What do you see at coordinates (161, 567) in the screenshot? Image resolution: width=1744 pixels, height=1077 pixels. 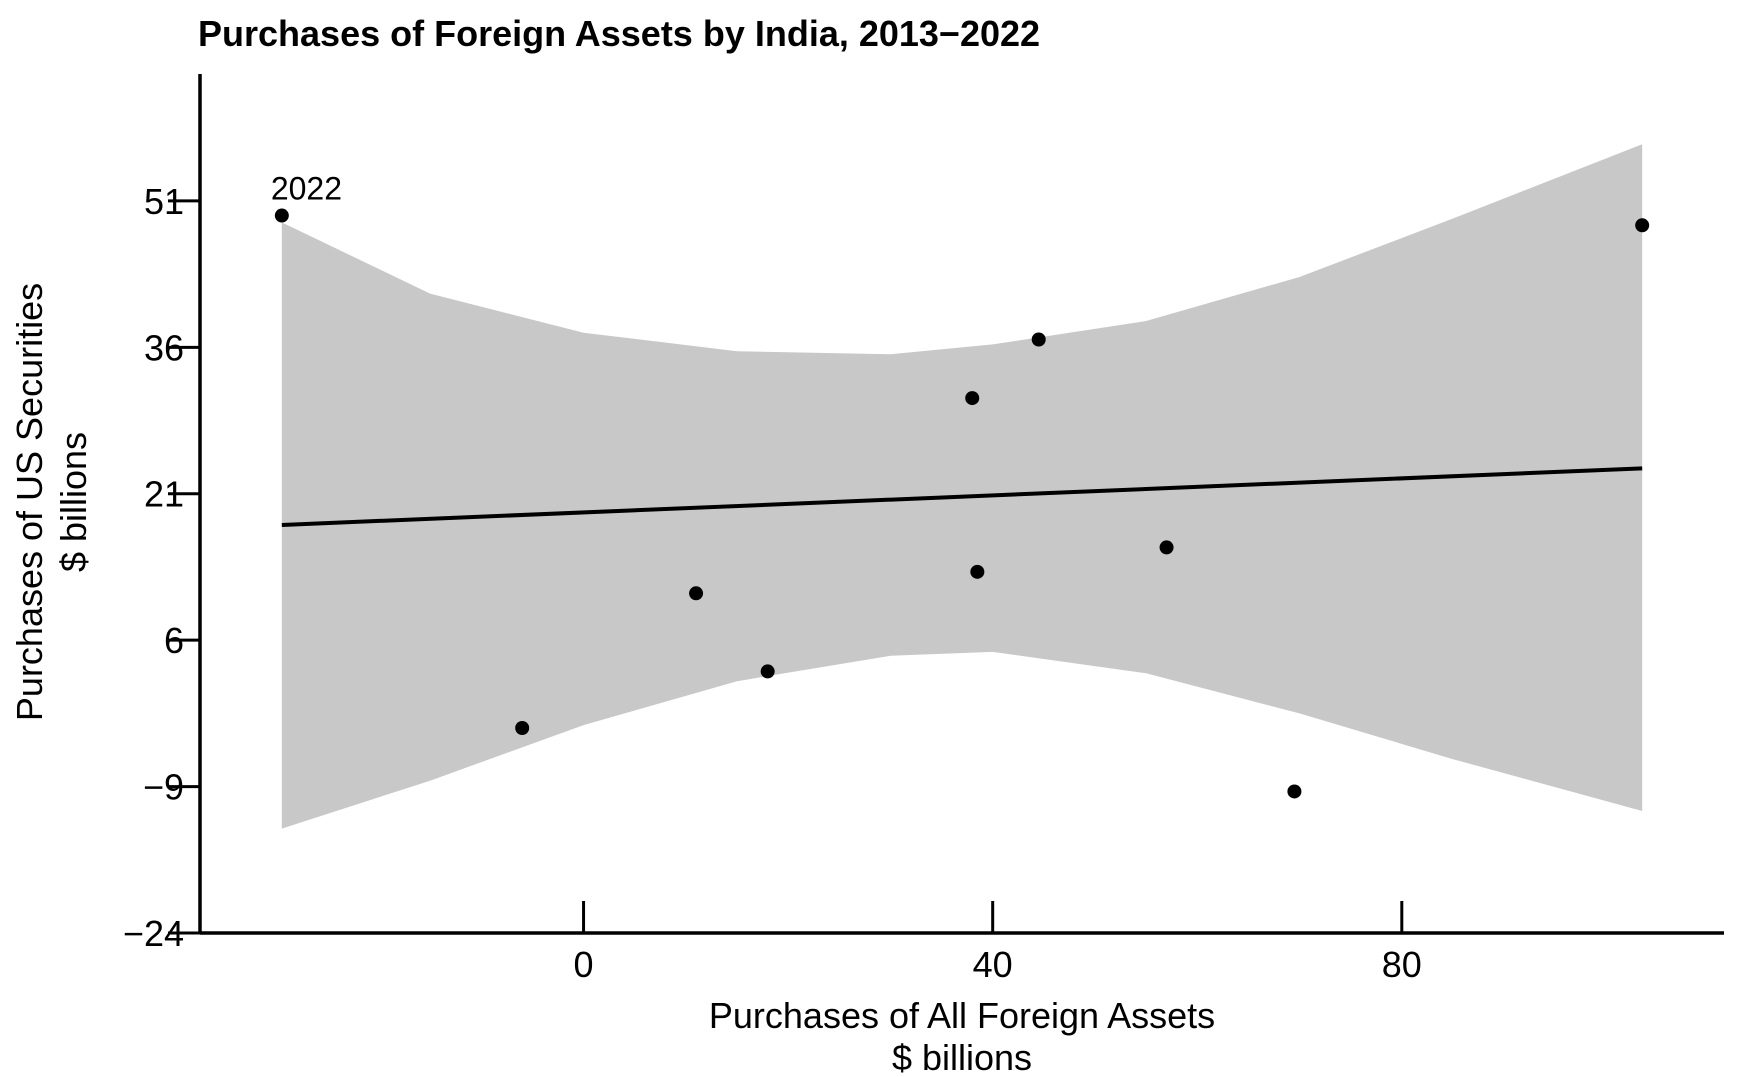 I see `y-ticks-layer: −24 −9 6 21 36 51` at bounding box center [161, 567].